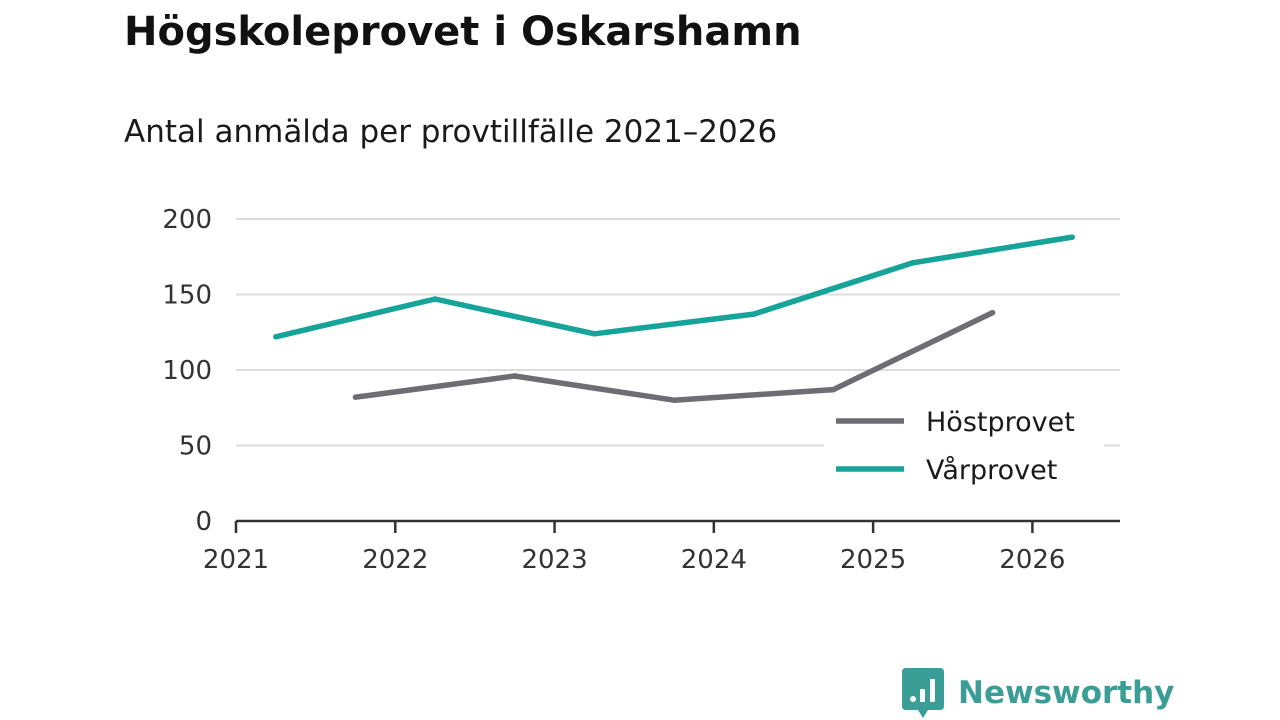 This screenshot has width=1280, height=720. Describe the element at coordinates (873, 560) in the screenshot. I see `x-tick-label: 2025` at that location.